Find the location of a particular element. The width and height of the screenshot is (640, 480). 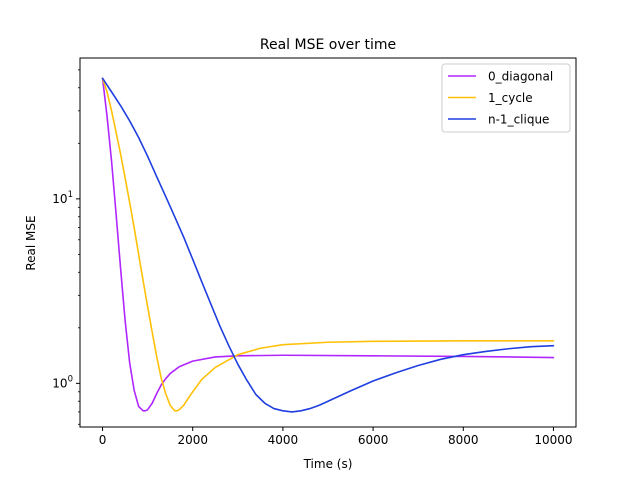

y-tick-label: 10¹ is located at coordinates (62, 198).